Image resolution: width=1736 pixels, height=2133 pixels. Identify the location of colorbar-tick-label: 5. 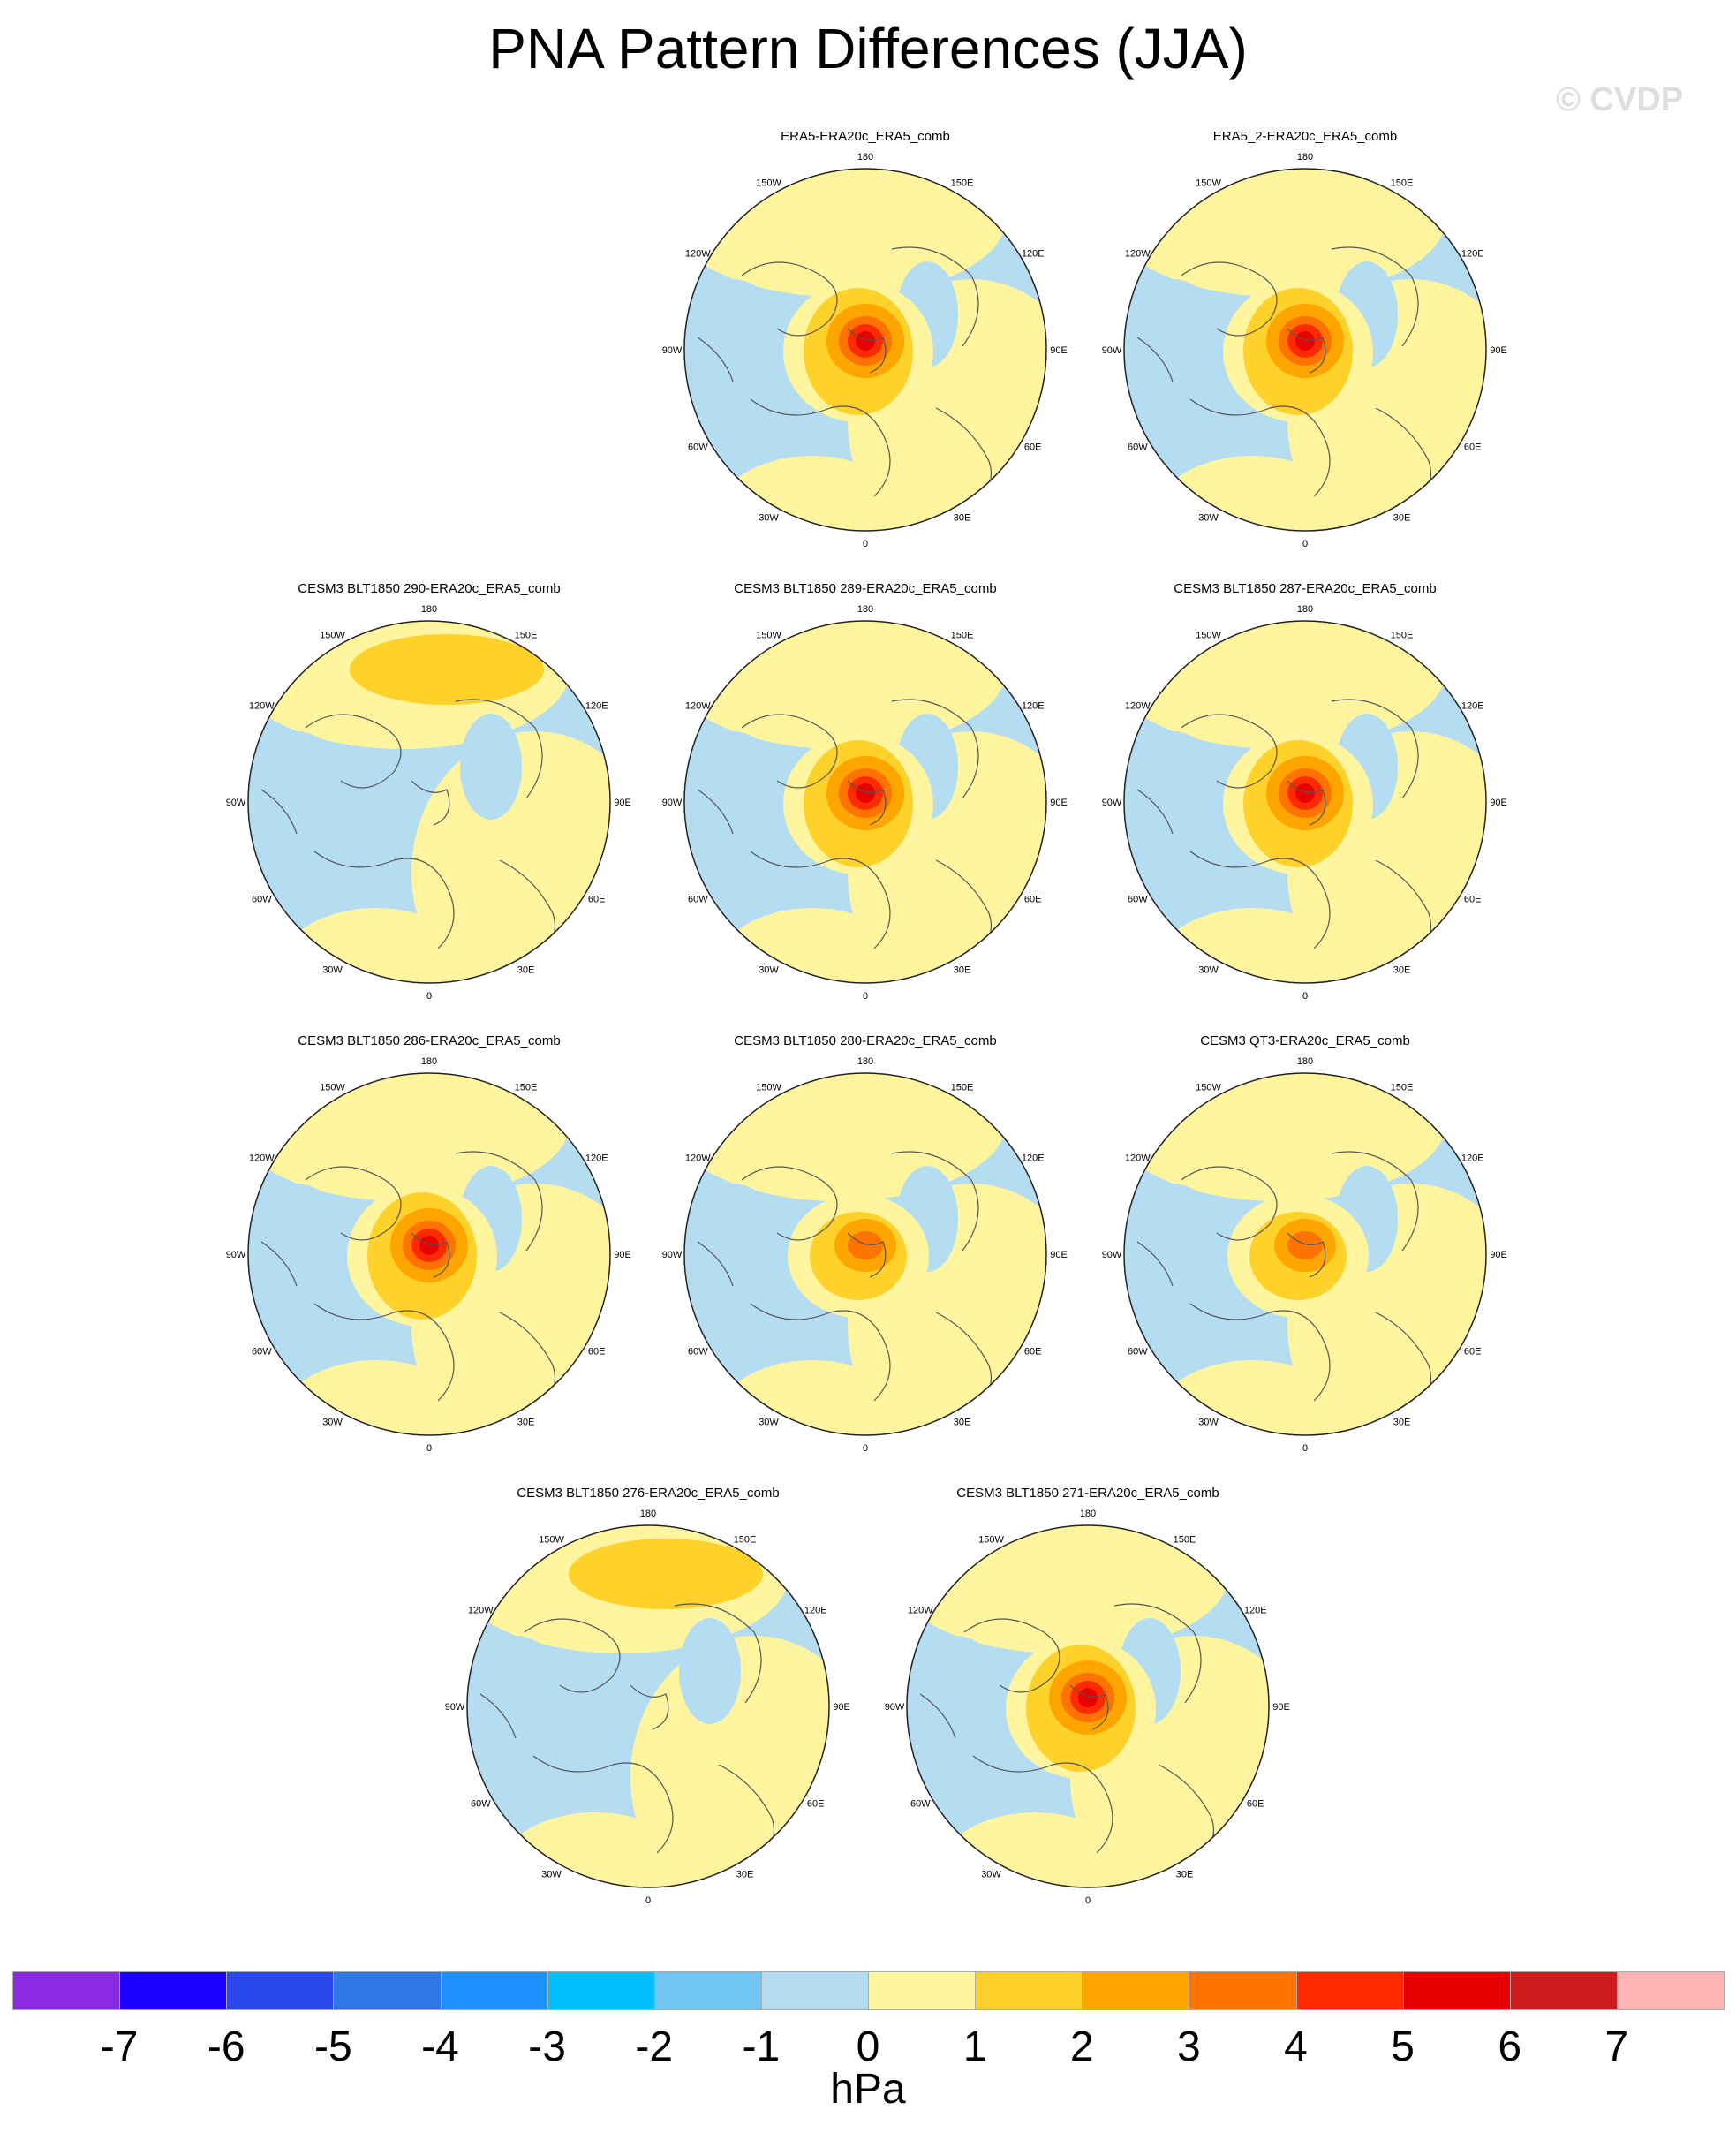
(1403, 2047).